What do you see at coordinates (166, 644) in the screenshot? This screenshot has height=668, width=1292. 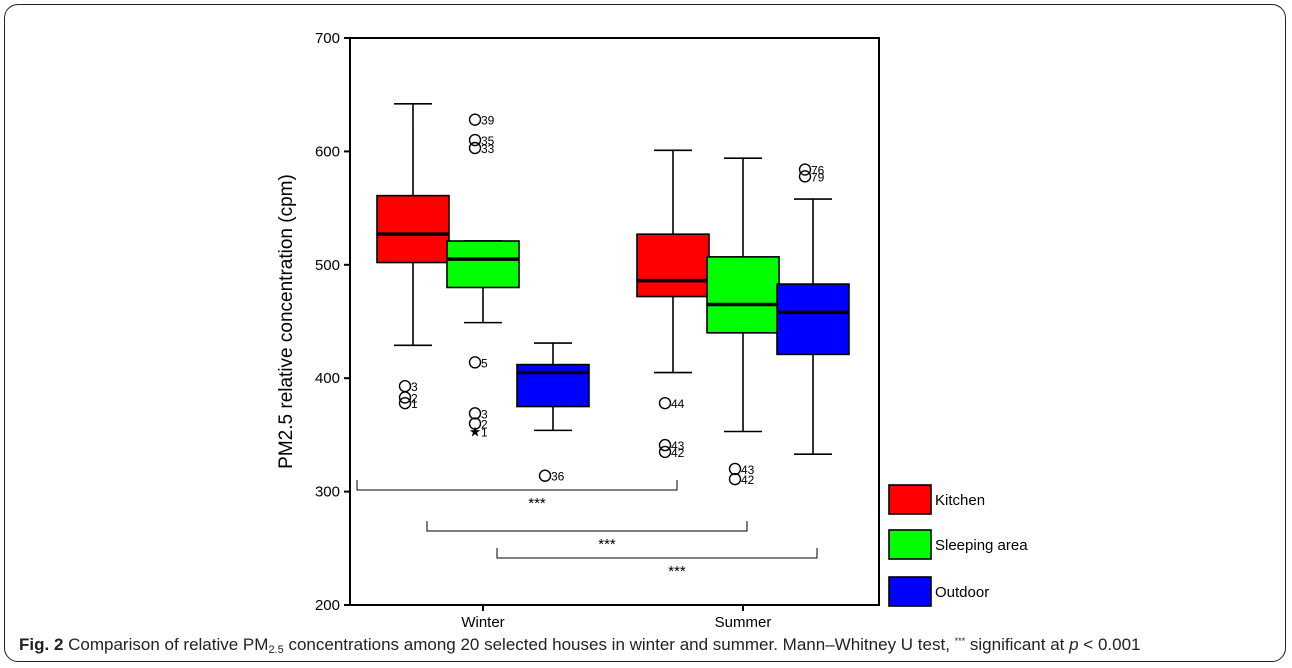 I see `caption-text-1: Comparison of relative PM` at bounding box center [166, 644].